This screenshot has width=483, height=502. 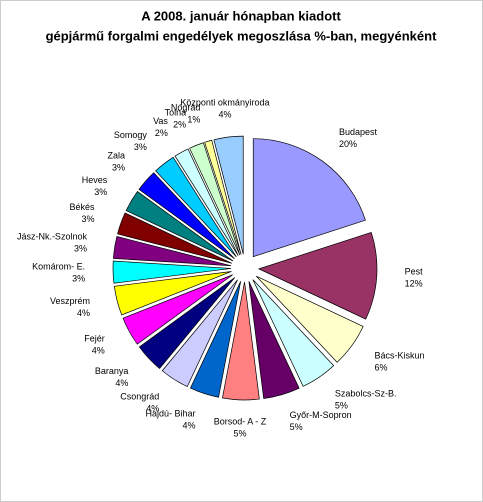 I want to click on slice-value: 20%, so click(x=348, y=144).